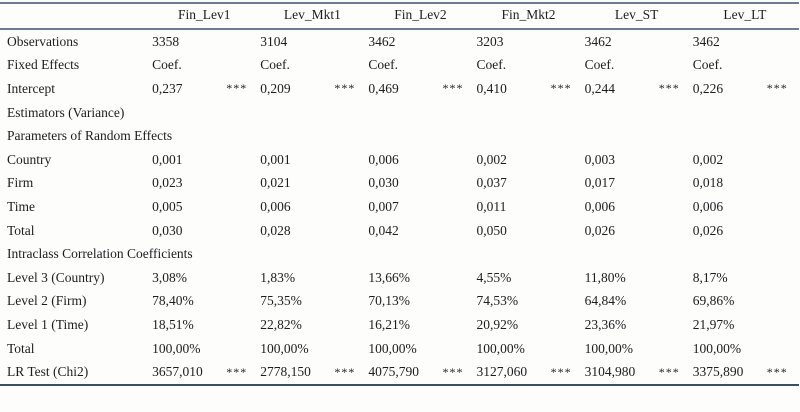 This screenshot has height=412, width=800. What do you see at coordinates (167, 88) in the screenshot?
I see `cell-value: 0,237` at bounding box center [167, 88].